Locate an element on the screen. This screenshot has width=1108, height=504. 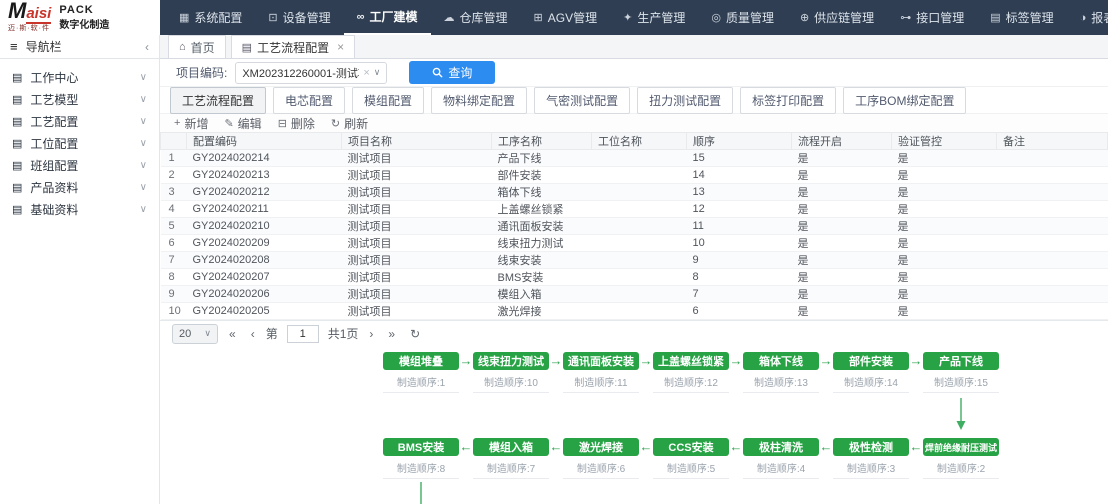
process-node-button: 焊前绝缘耐压测试 is located at coordinates (961, 447).